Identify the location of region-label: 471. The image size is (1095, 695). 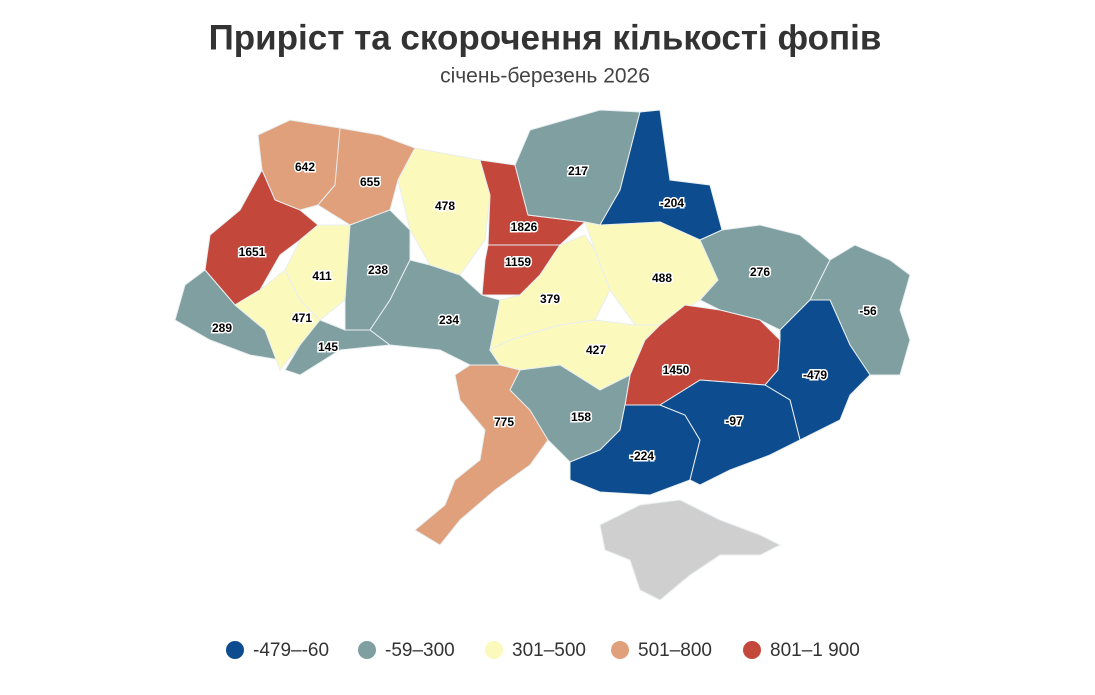
(302, 318).